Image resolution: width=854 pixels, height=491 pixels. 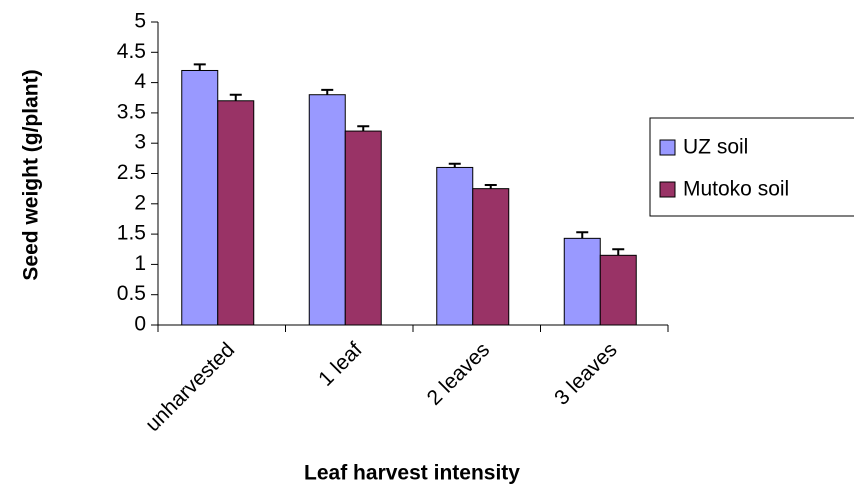 What do you see at coordinates (140, 81) in the screenshot?
I see `y-tick-label: 4` at bounding box center [140, 81].